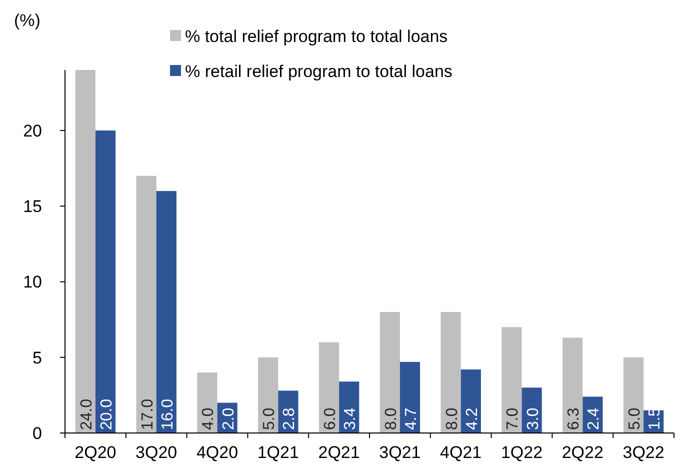  Describe the element at coordinates (643, 452) in the screenshot. I see `x-tick-label: 3Q22` at that location.